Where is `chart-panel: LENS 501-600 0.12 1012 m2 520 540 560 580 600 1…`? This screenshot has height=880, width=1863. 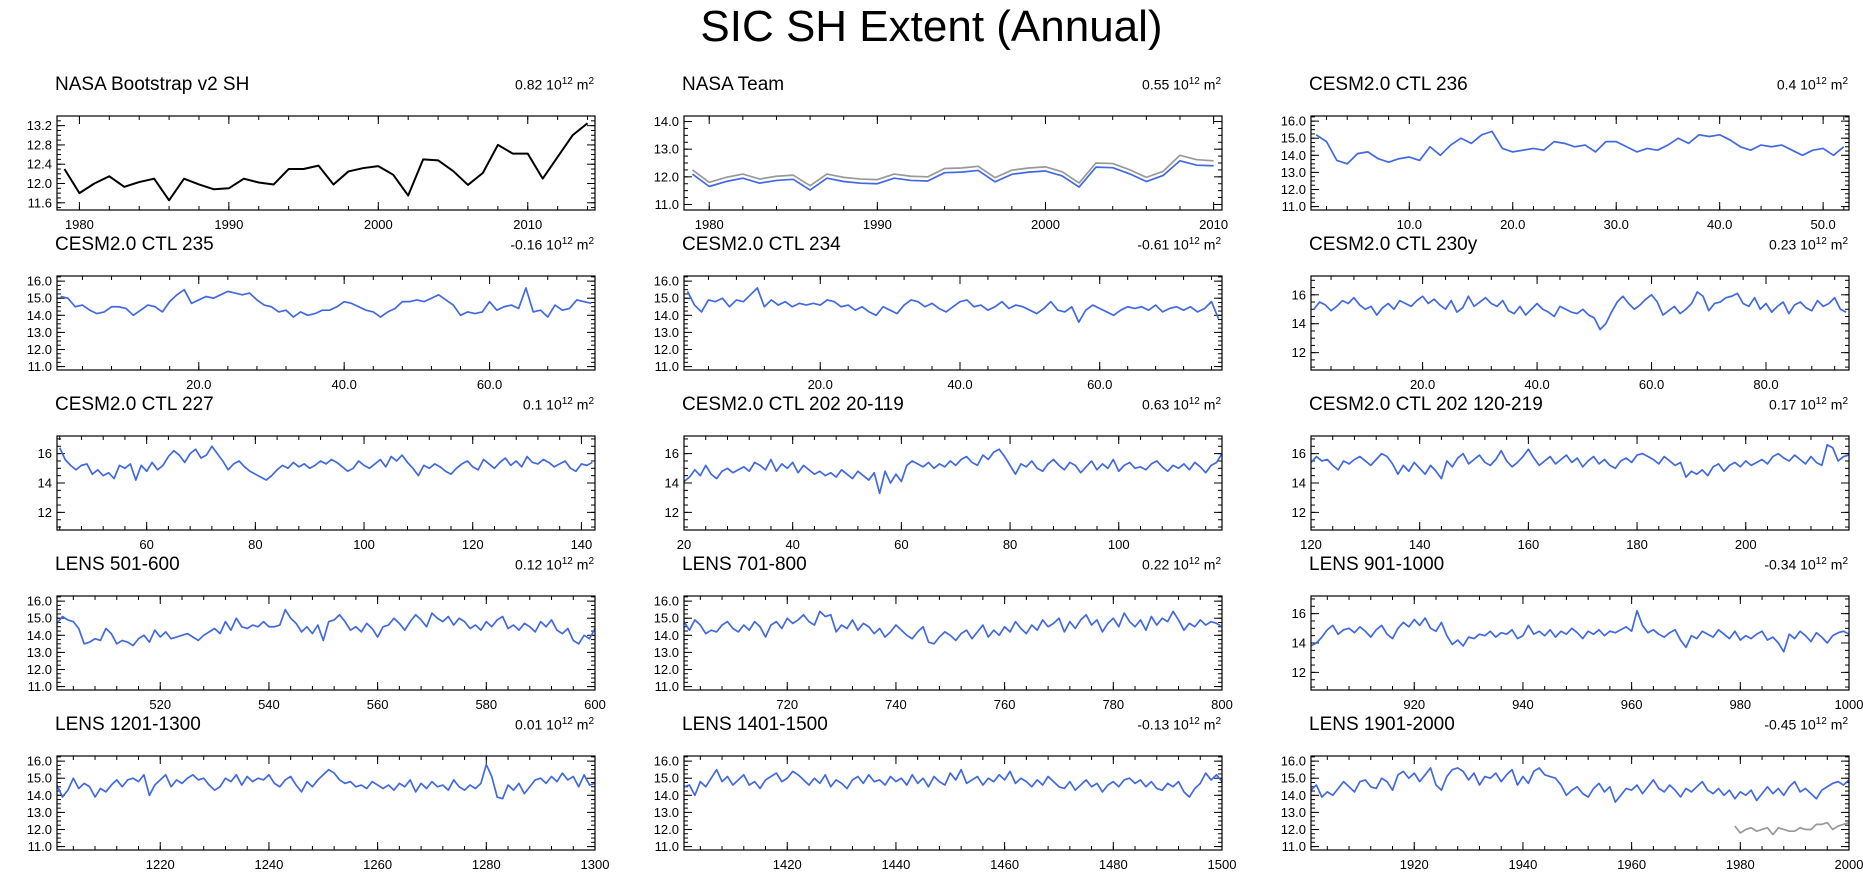 chart-panel: LENS 501-600 0.12 1012 m2 520 540 560 580 600 1… is located at coordinates (303, 636).